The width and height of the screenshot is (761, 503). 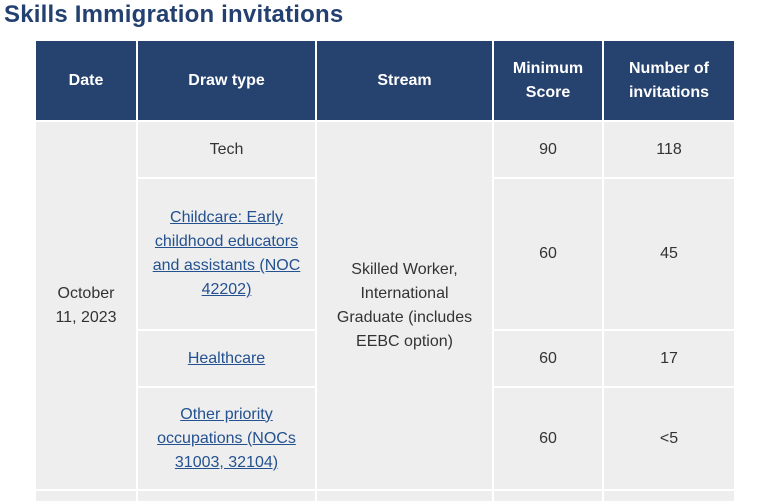 I want to click on header-date: Date, so click(x=87, y=81).